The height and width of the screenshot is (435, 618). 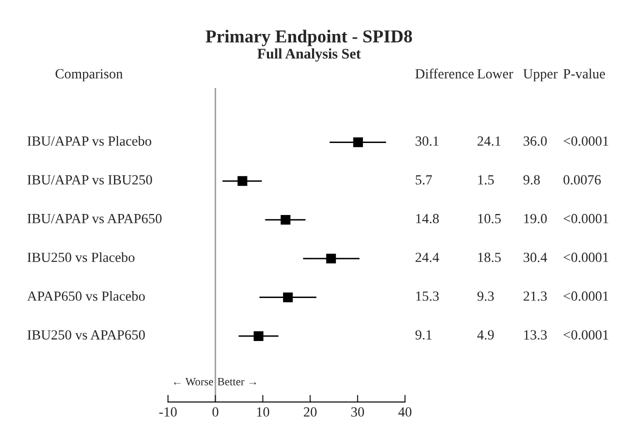 What do you see at coordinates (531, 180) in the screenshot?
I see `text: 9.8` at bounding box center [531, 180].